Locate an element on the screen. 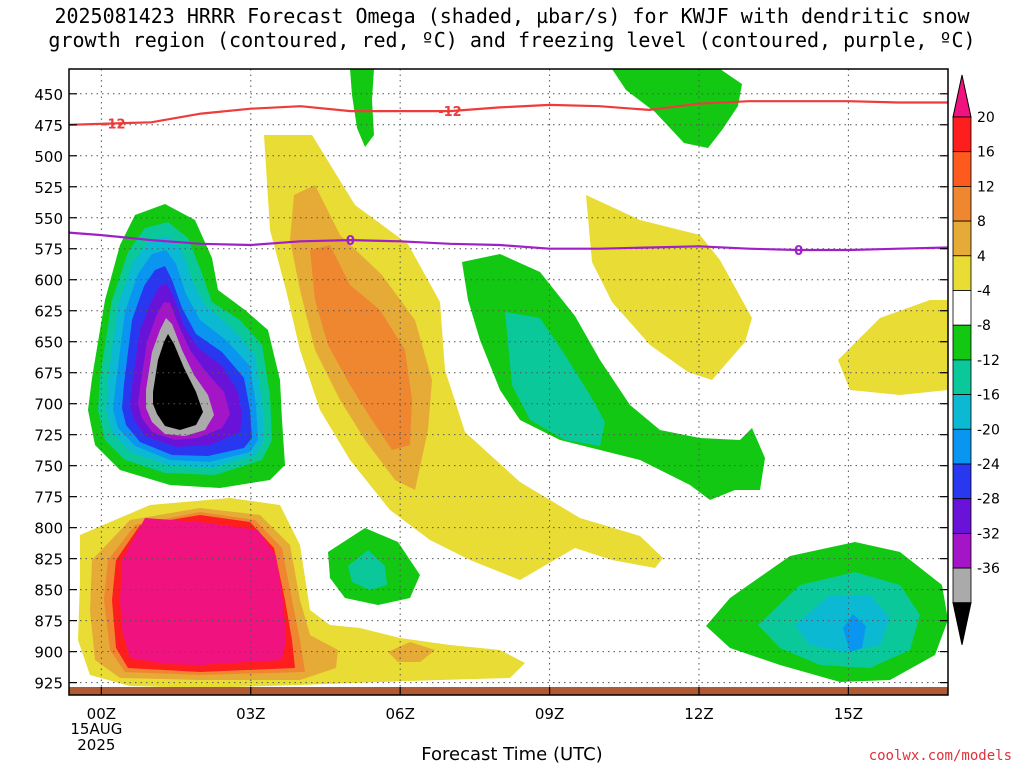 The width and height of the screenshot is (1024, 768). year-label: 2025 is located at coordinates (96, 745).